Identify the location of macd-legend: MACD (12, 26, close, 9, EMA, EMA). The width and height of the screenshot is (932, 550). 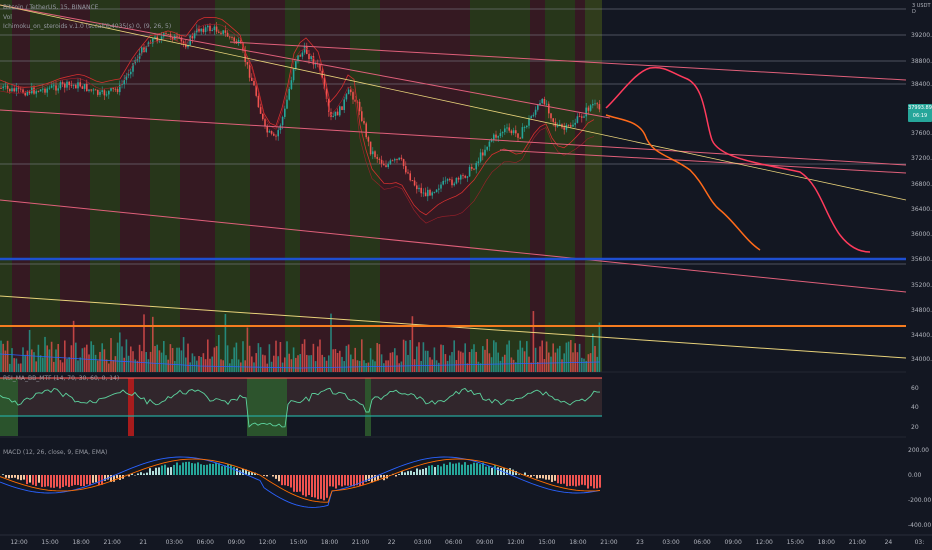
(55, 452).